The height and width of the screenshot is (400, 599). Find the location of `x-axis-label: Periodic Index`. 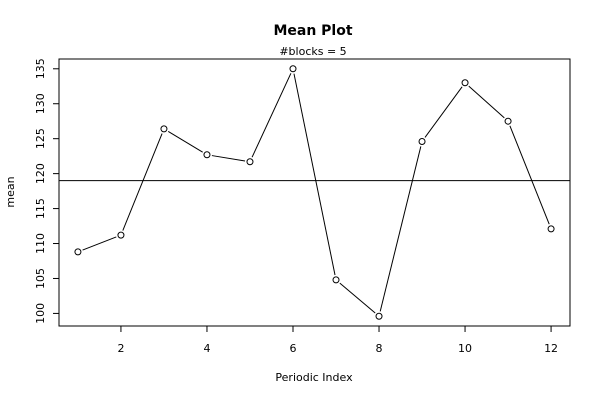

x-axis-label: Periodic Index is located at coordinates (314, 377).